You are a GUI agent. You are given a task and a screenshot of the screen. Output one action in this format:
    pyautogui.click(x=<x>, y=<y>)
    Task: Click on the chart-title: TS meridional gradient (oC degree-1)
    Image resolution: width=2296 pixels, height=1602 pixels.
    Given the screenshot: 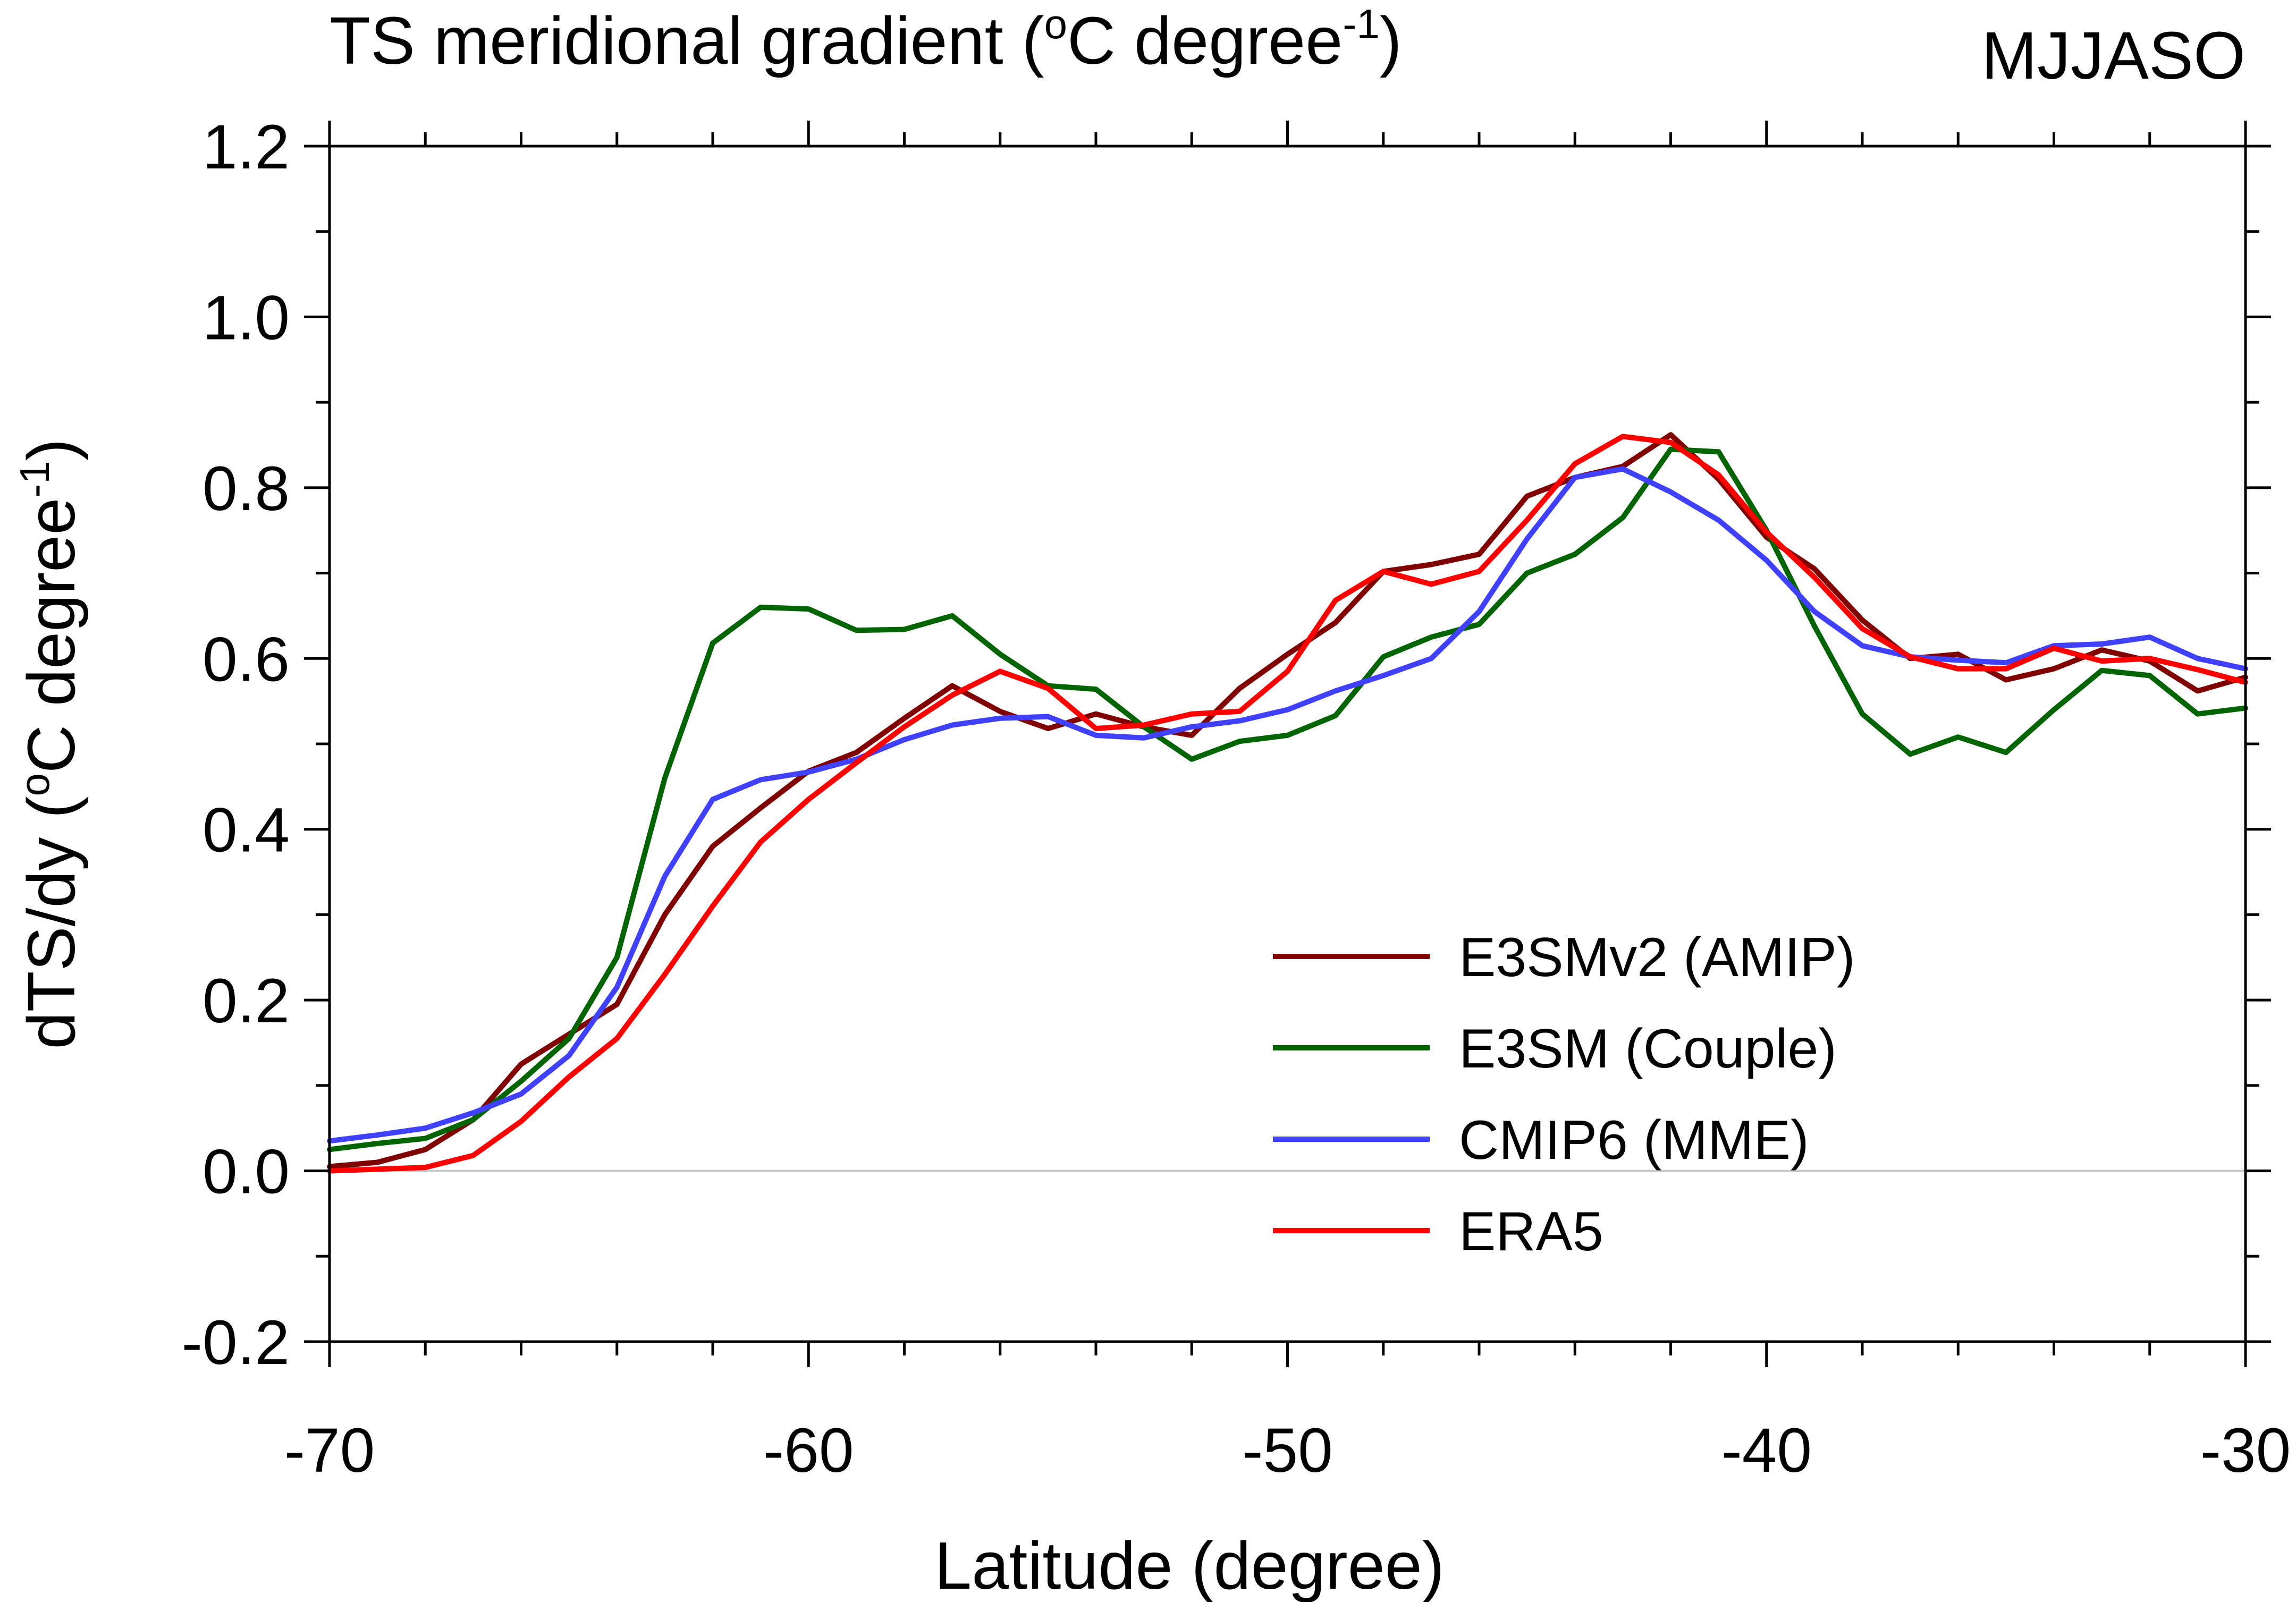 What is the action you would take?
    pyautogui.click(x=866, y=39)
    